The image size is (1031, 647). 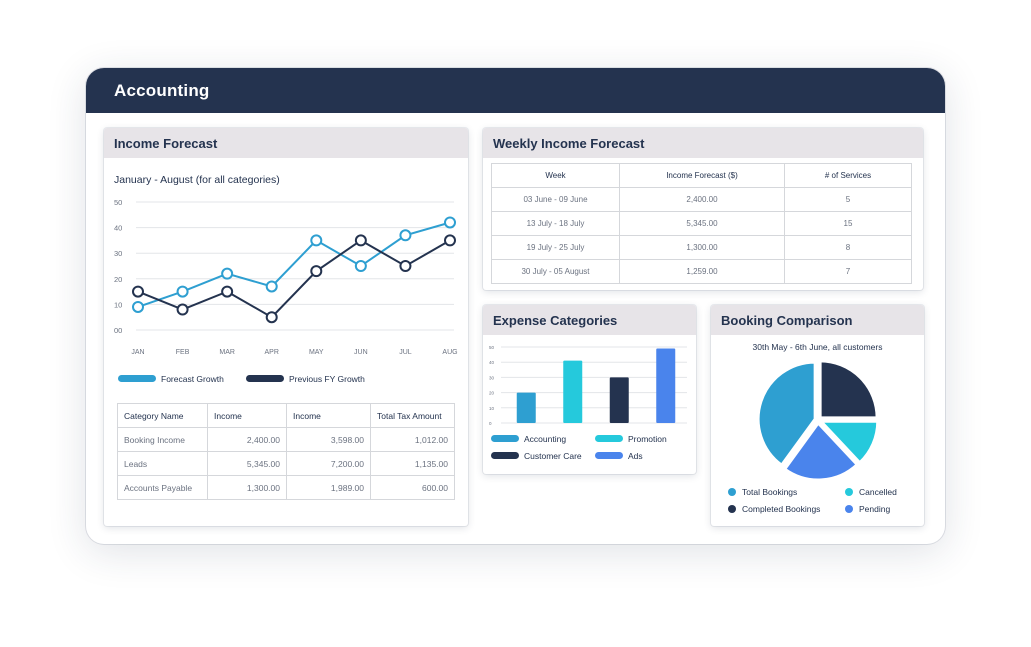 What do you see at coordinates (490, 423) in the screenshot?
I see `y-tick-label: 0` at bounding box center [490, 423].